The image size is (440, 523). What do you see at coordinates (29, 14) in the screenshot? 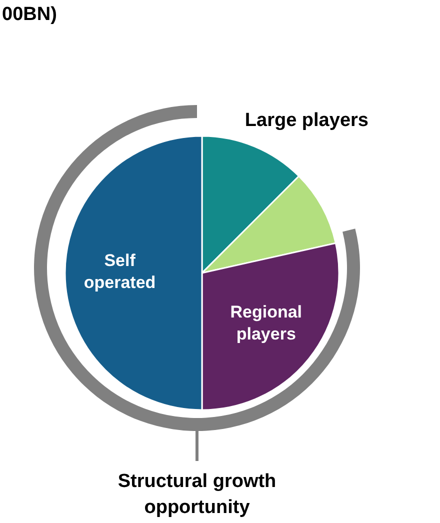
I see `chart-title: 00BN)` at bounding box center [29, 14].